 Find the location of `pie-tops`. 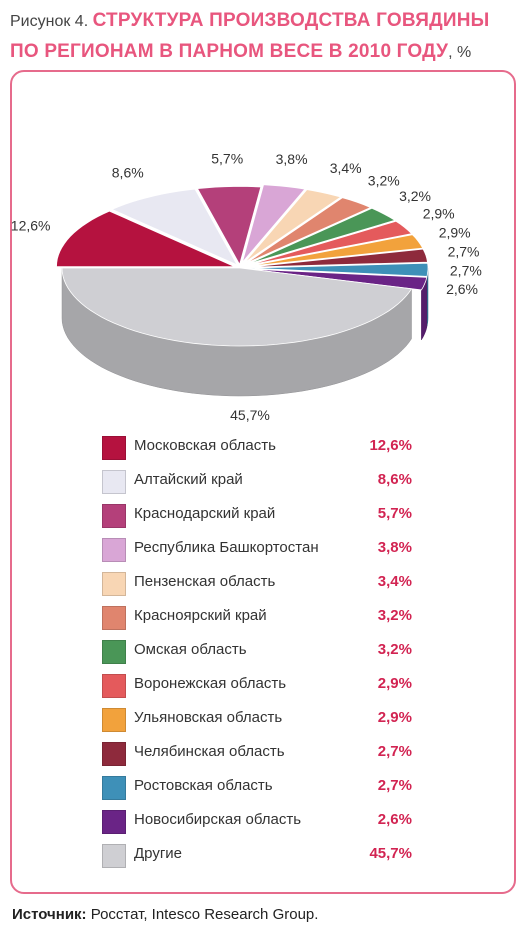

pie-tops is located at coordinates (242, 265).